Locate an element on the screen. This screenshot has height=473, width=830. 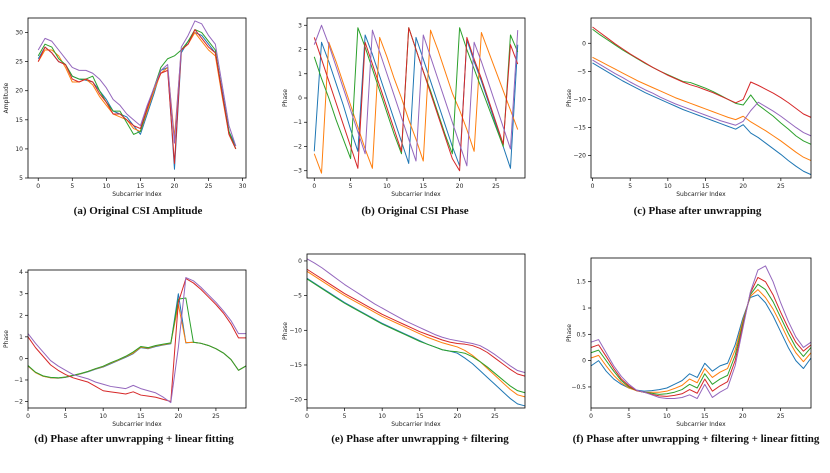
y-tick-label: 4 is located at coordinates (21, 272).